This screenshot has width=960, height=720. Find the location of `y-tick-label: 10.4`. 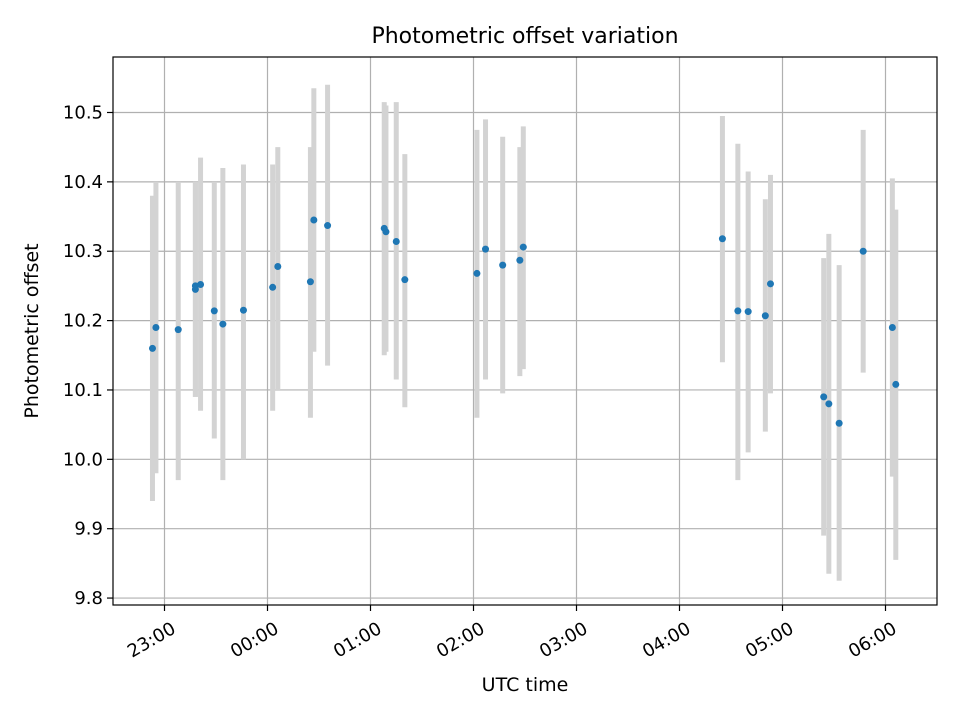

y-tick-label: 10.4 is located at coordinates (83, 182).